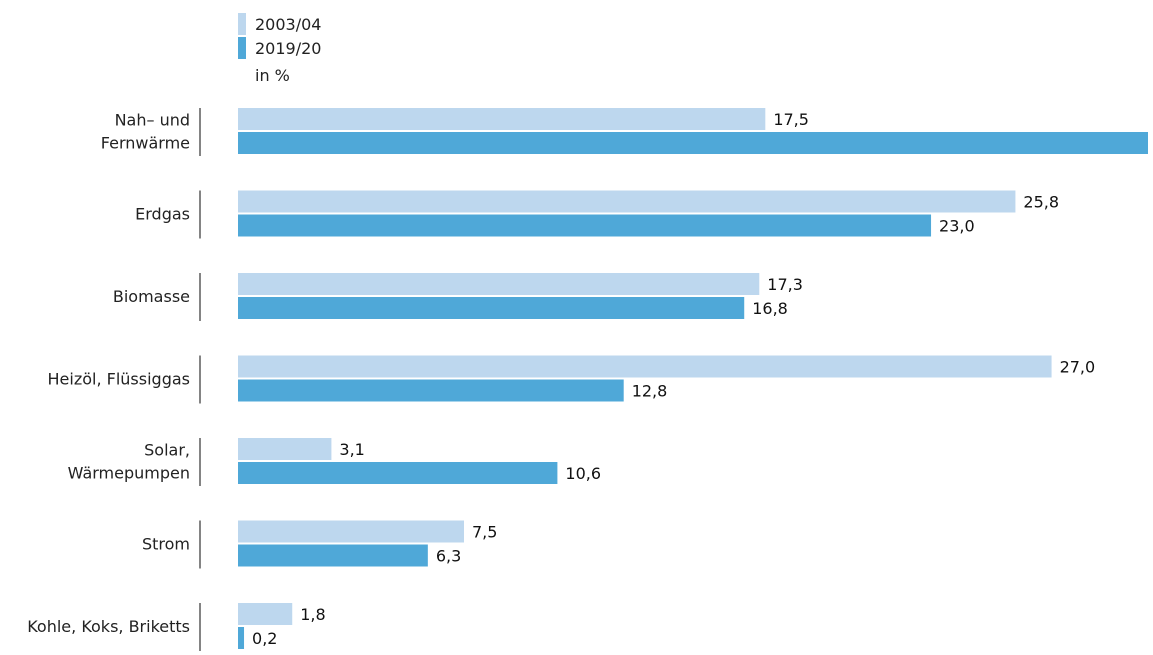 The height and width of the screenshot is (655, 1153). What do you see at coordinates (791, 119) in the screenshot?
I see `data-label: 17,5` at bounding box center [791, 119].